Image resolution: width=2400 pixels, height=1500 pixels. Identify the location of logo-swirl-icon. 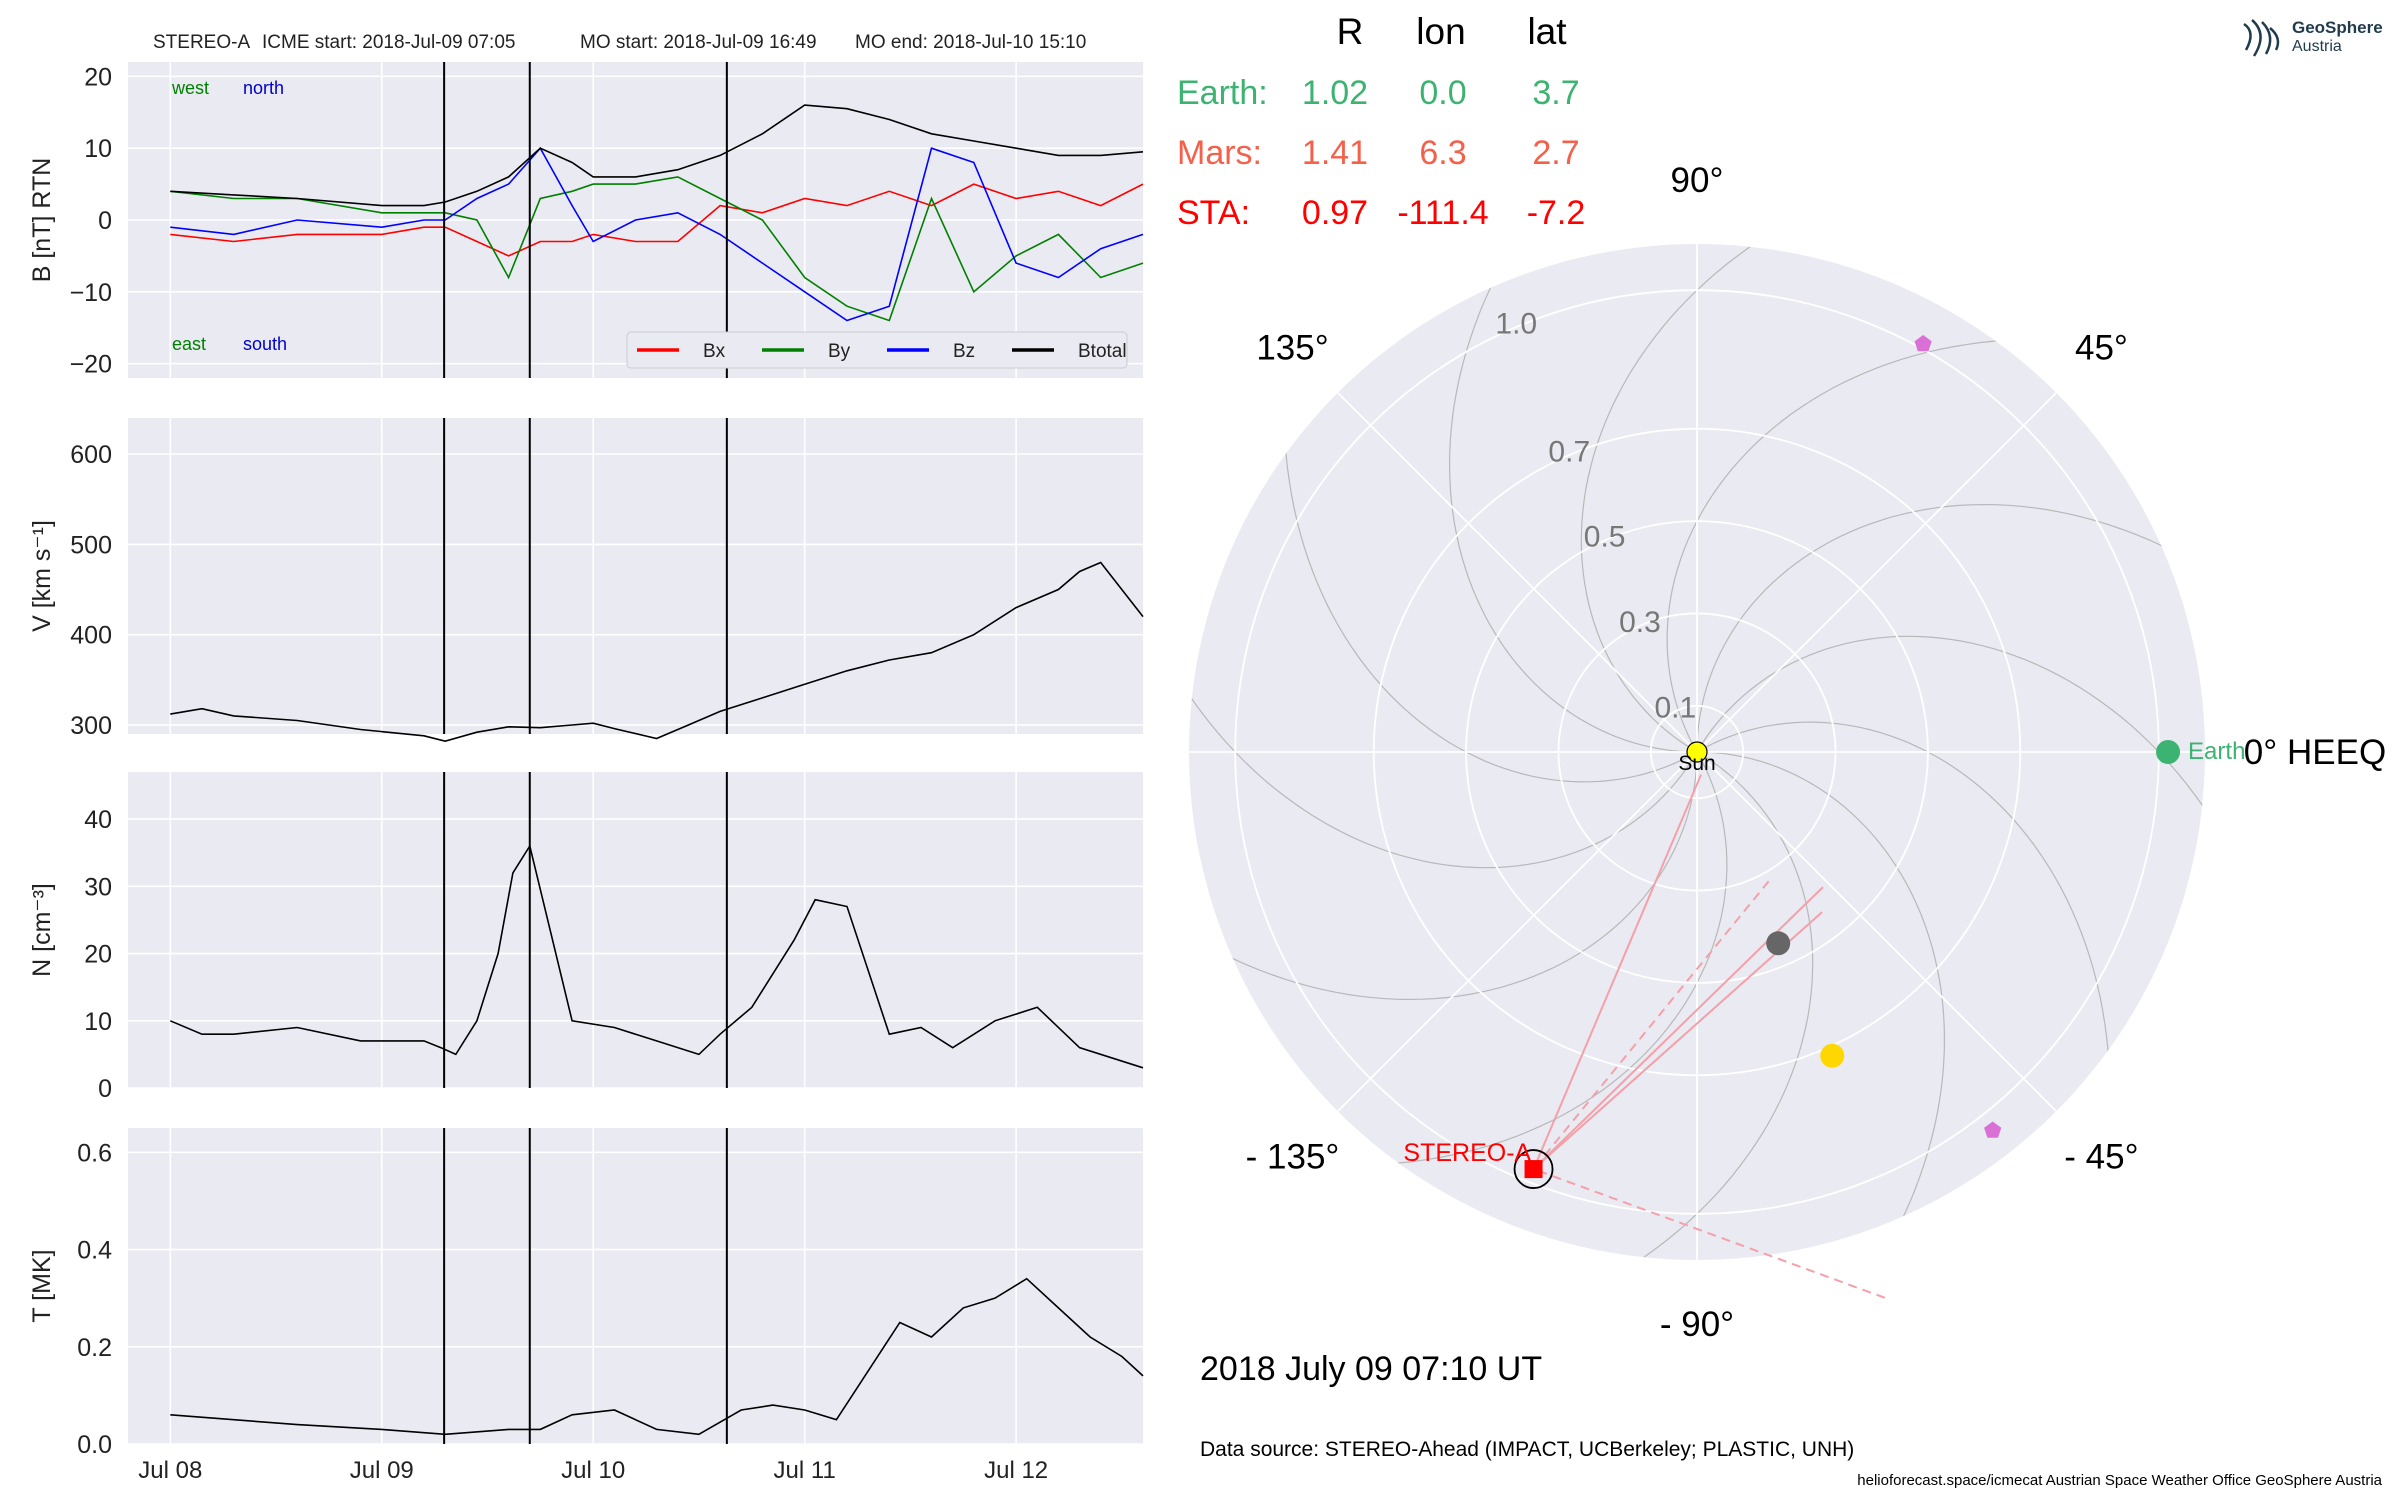
(2261, 38).